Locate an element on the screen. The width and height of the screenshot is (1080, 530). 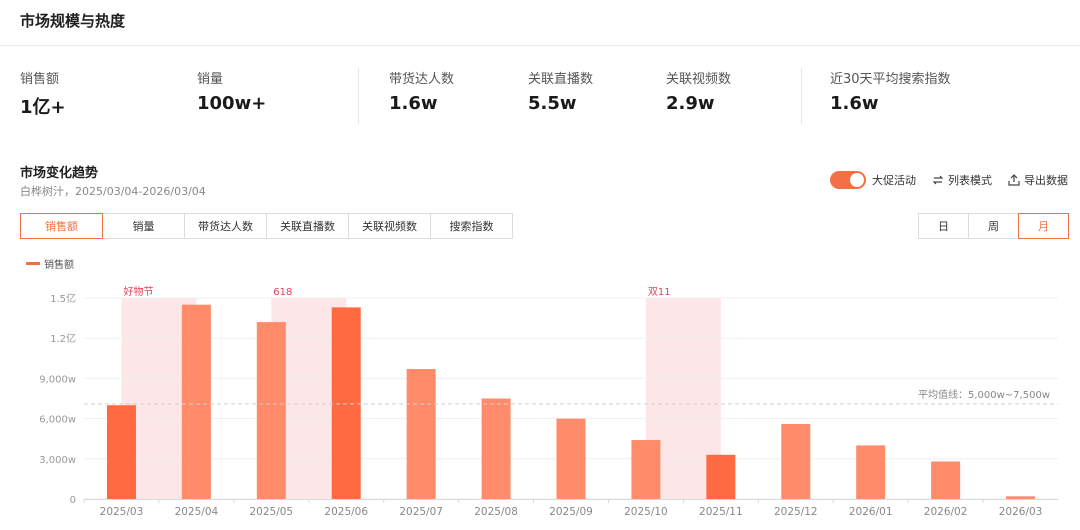
list-mode-button: 列表模式 is located at coordinates (962, 180).